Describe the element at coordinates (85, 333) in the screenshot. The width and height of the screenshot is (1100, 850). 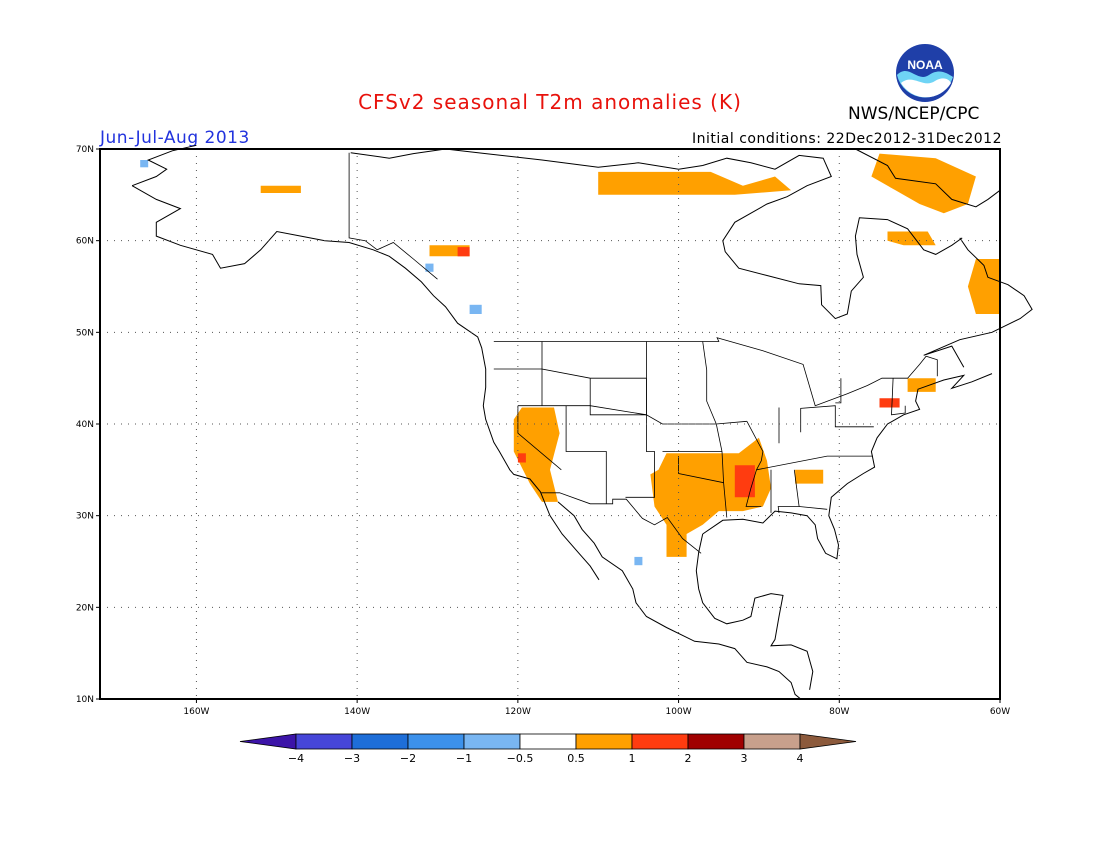
I see `lat-tick-label: 50N` at that location.